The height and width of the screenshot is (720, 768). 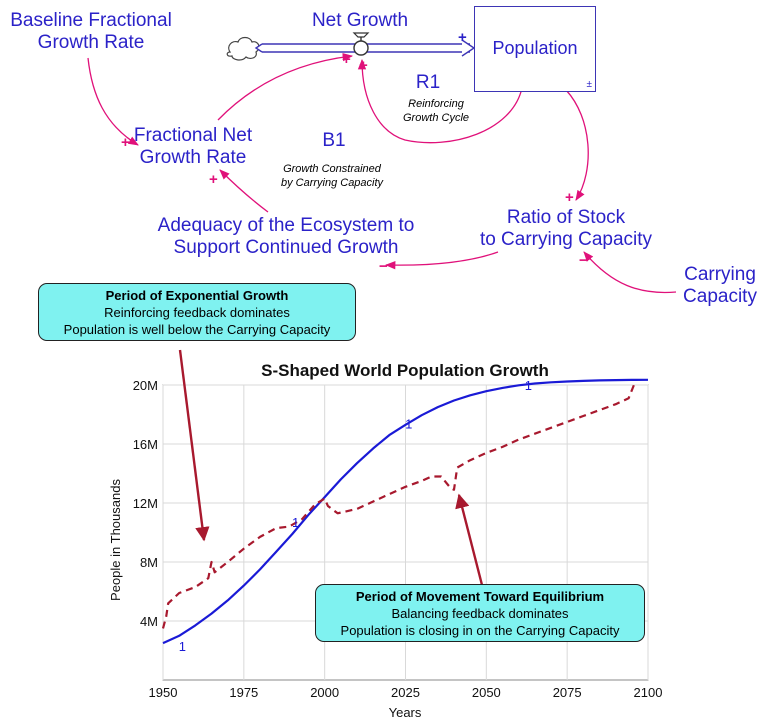 I want to click on net-growth-label: Net Growth, so click(x=360, y=20).